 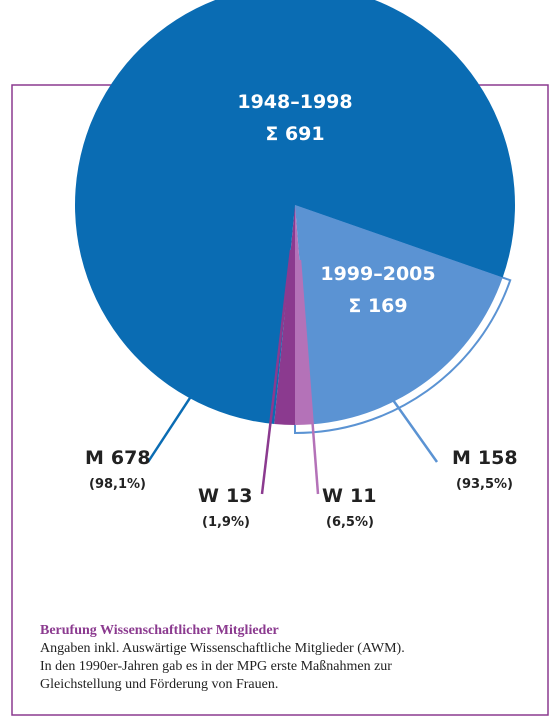 I want to click on period-total: Σ 691, so click(x=294, y=134).